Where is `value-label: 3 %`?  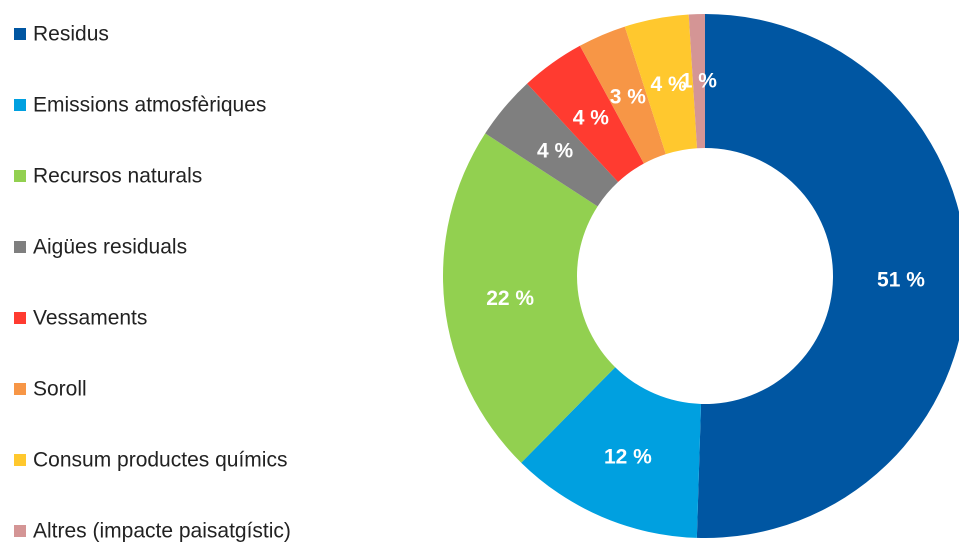 value-label: 3 % is located at coordinates (628, 96).